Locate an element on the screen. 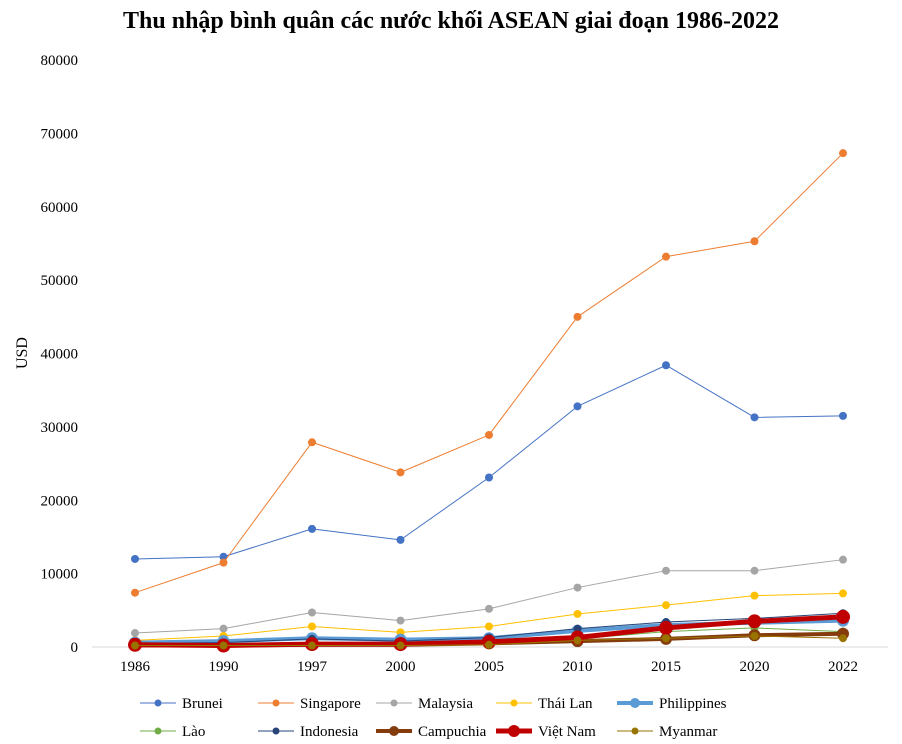 The width and height of the screenshot is (902, 744). x-tick-label: 2010 is located at coordinates (578, 667).